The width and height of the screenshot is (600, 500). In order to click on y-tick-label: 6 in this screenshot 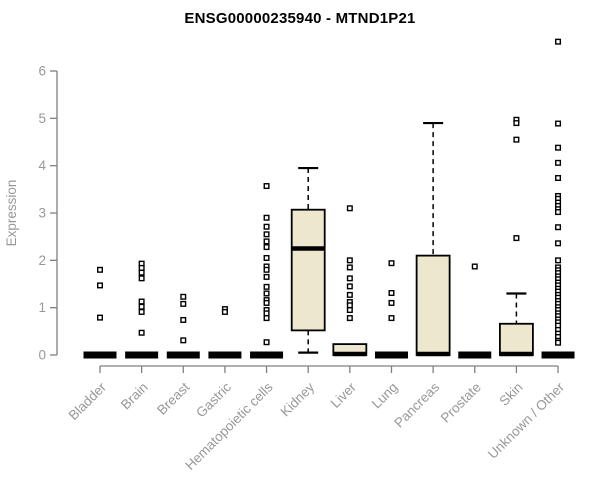, I will do `click(42, 71)`.